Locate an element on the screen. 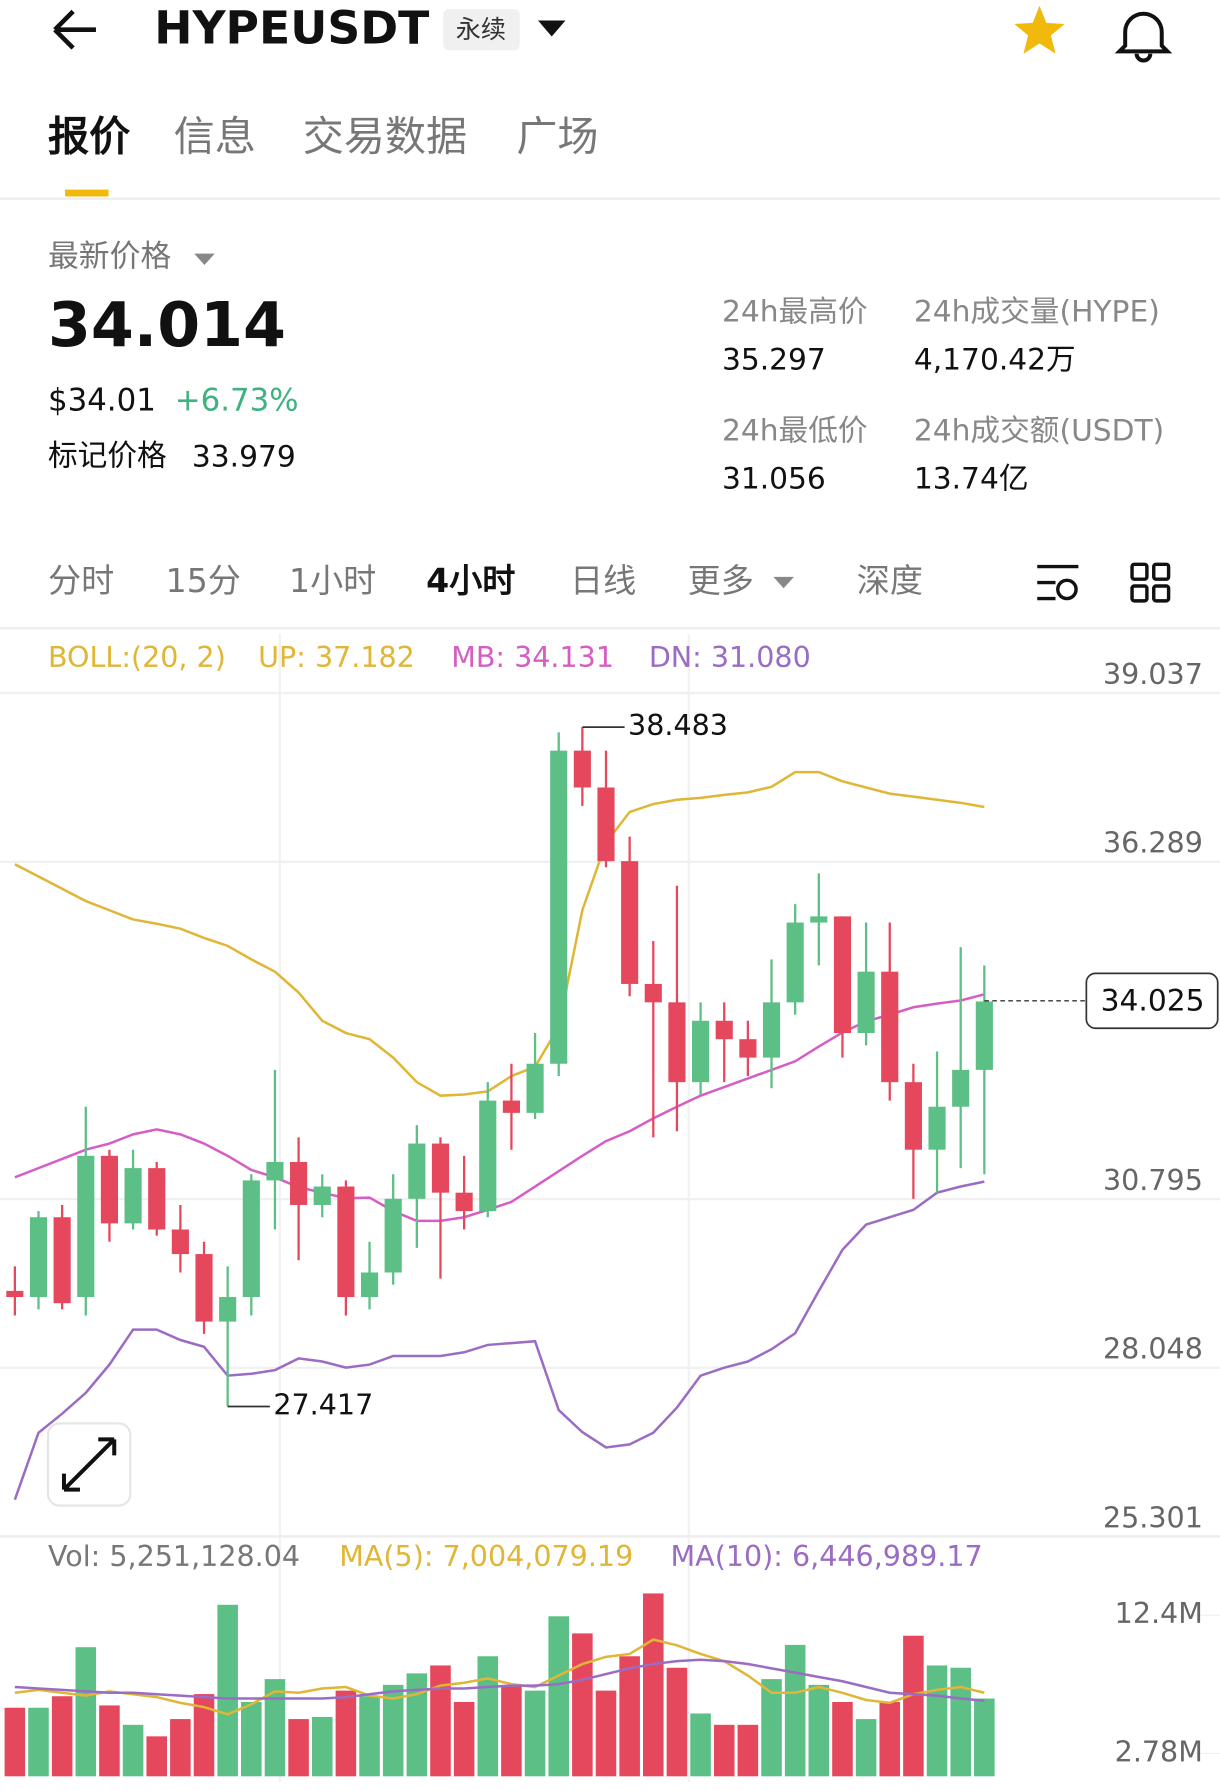  mark-label: 标记价格 is located at coordinates (107, 455).